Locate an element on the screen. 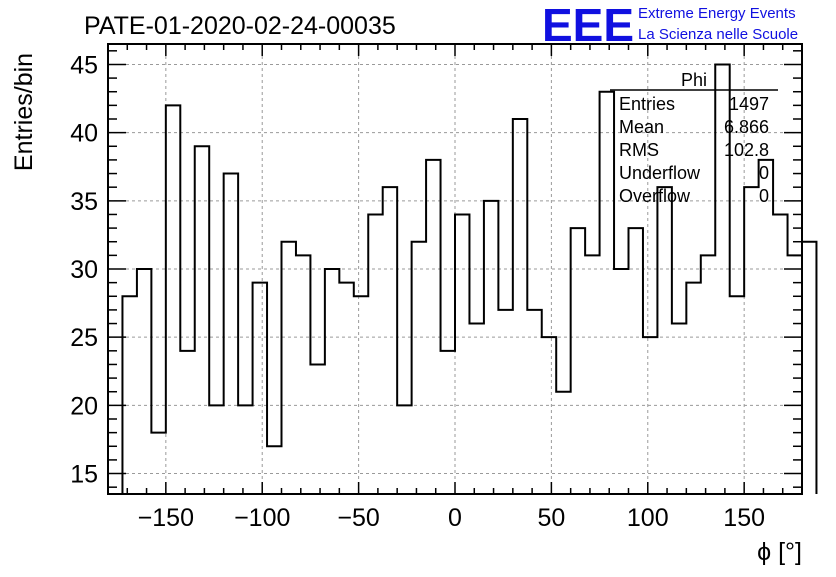 This screenshot has width=836, height=577. y-tick-labels: 15 20 25 30 35 40 45 is located at coordinates (84, 269).